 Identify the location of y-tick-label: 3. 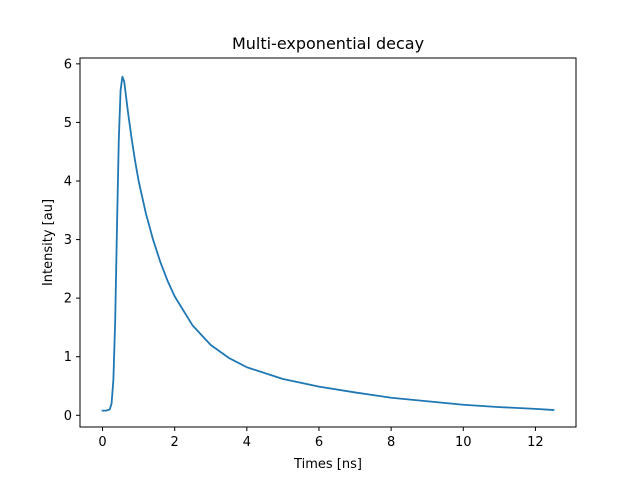
(68, 240).